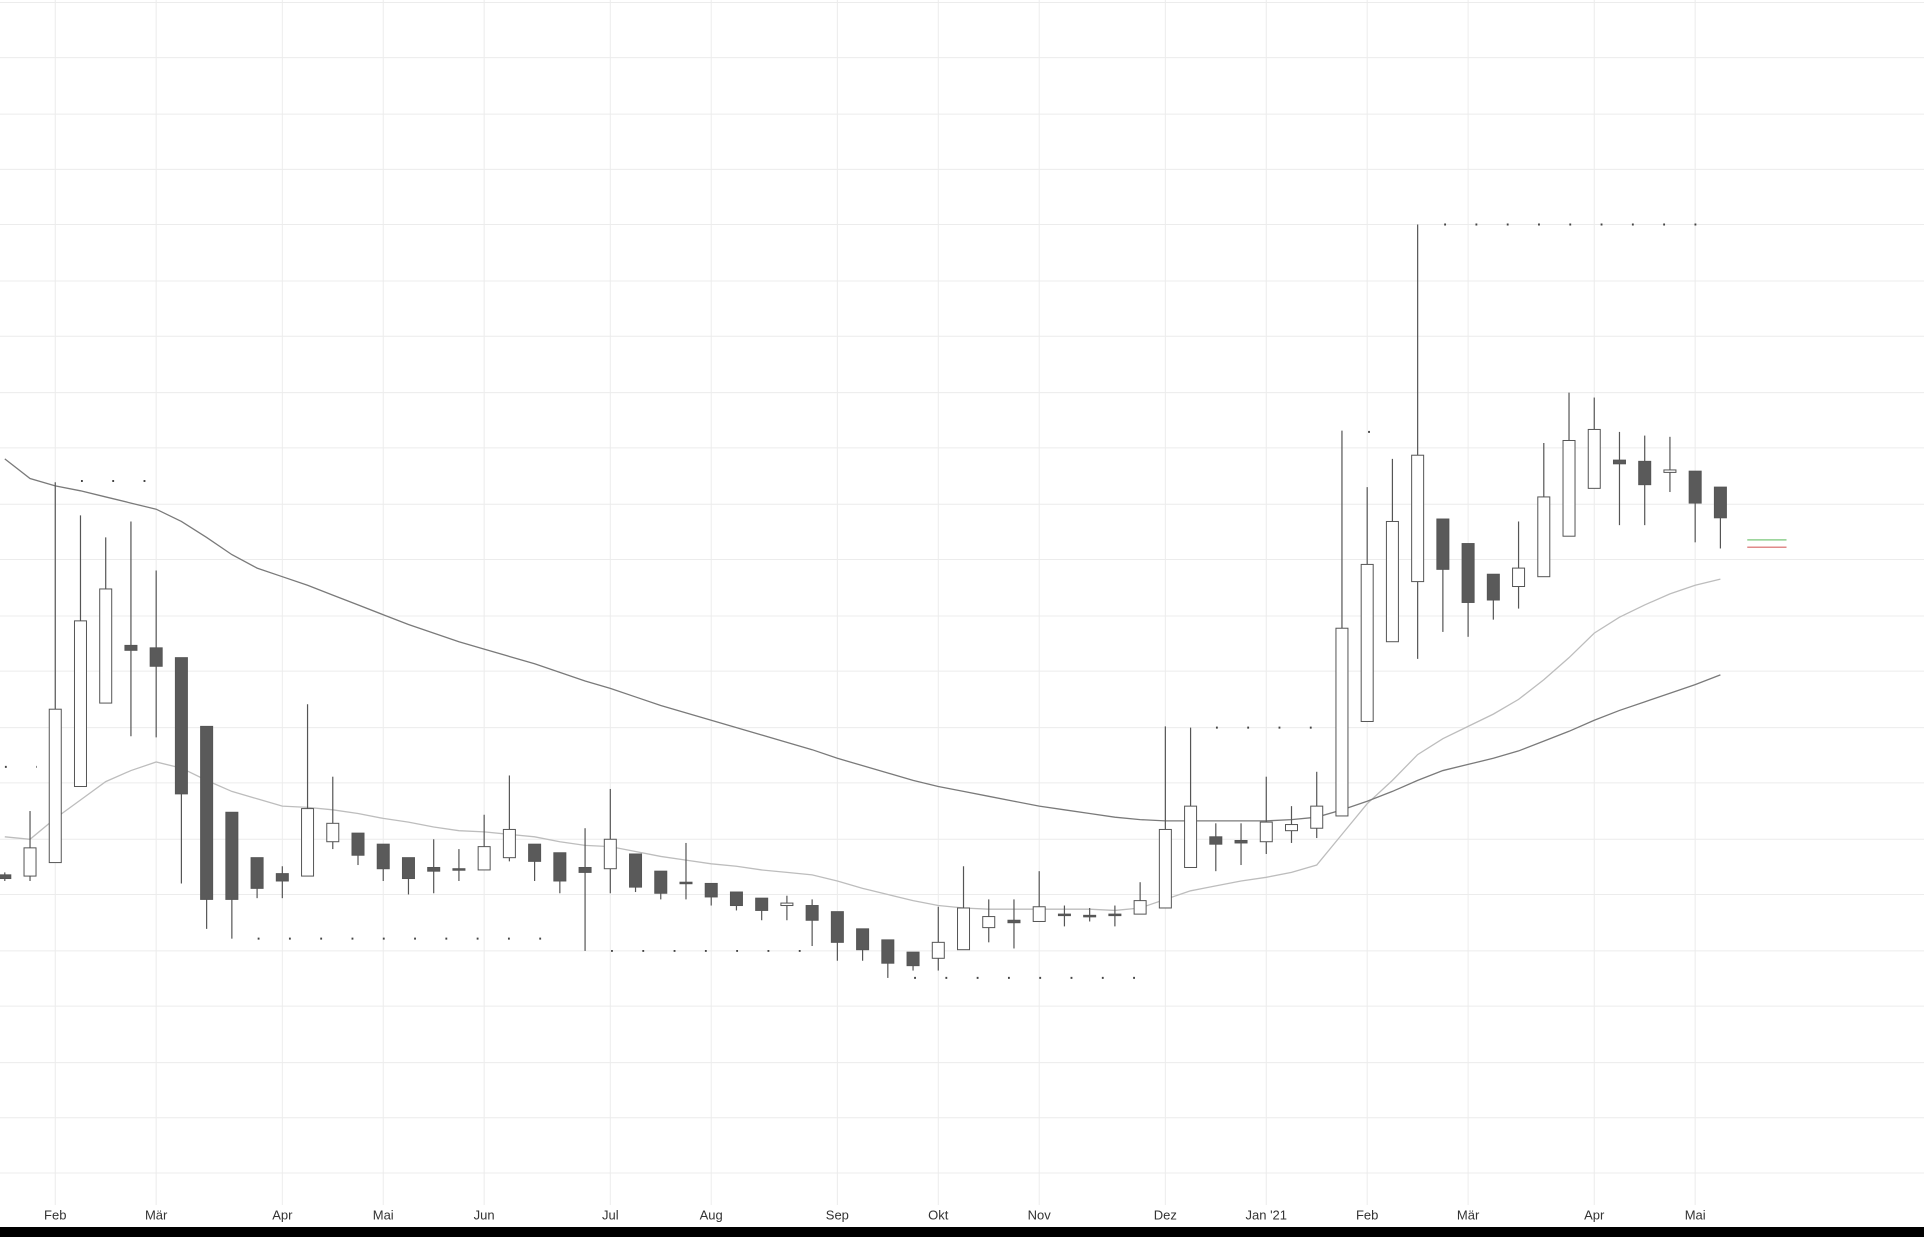  What do you see at coordinates (1165, 1214) in the screenshot?
I see `x-tick-label: Dez` at bounding box center [1165, 1214].